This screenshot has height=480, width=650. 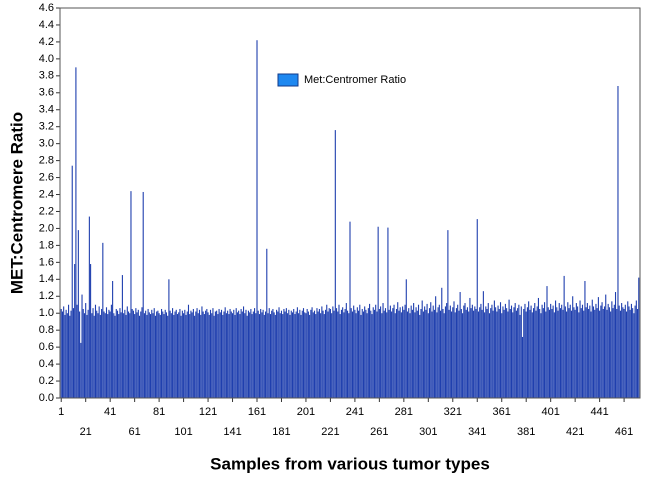 What do you see at coordinates (575, 432) in the screenshot?
I see `x-tick-label: 421` at bounding box center [575, 432].